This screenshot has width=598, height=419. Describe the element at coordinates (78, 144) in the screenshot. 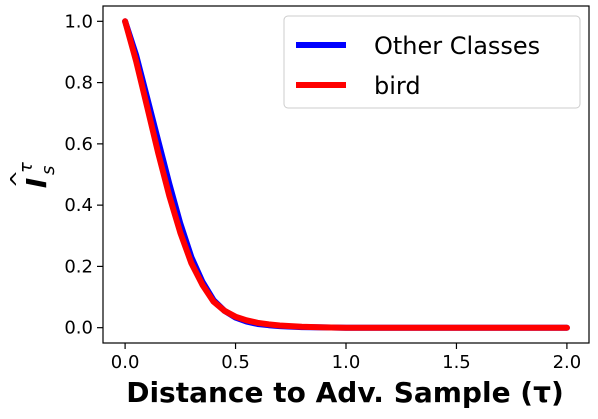

I see `y-tick-label: 0.6` at that location.